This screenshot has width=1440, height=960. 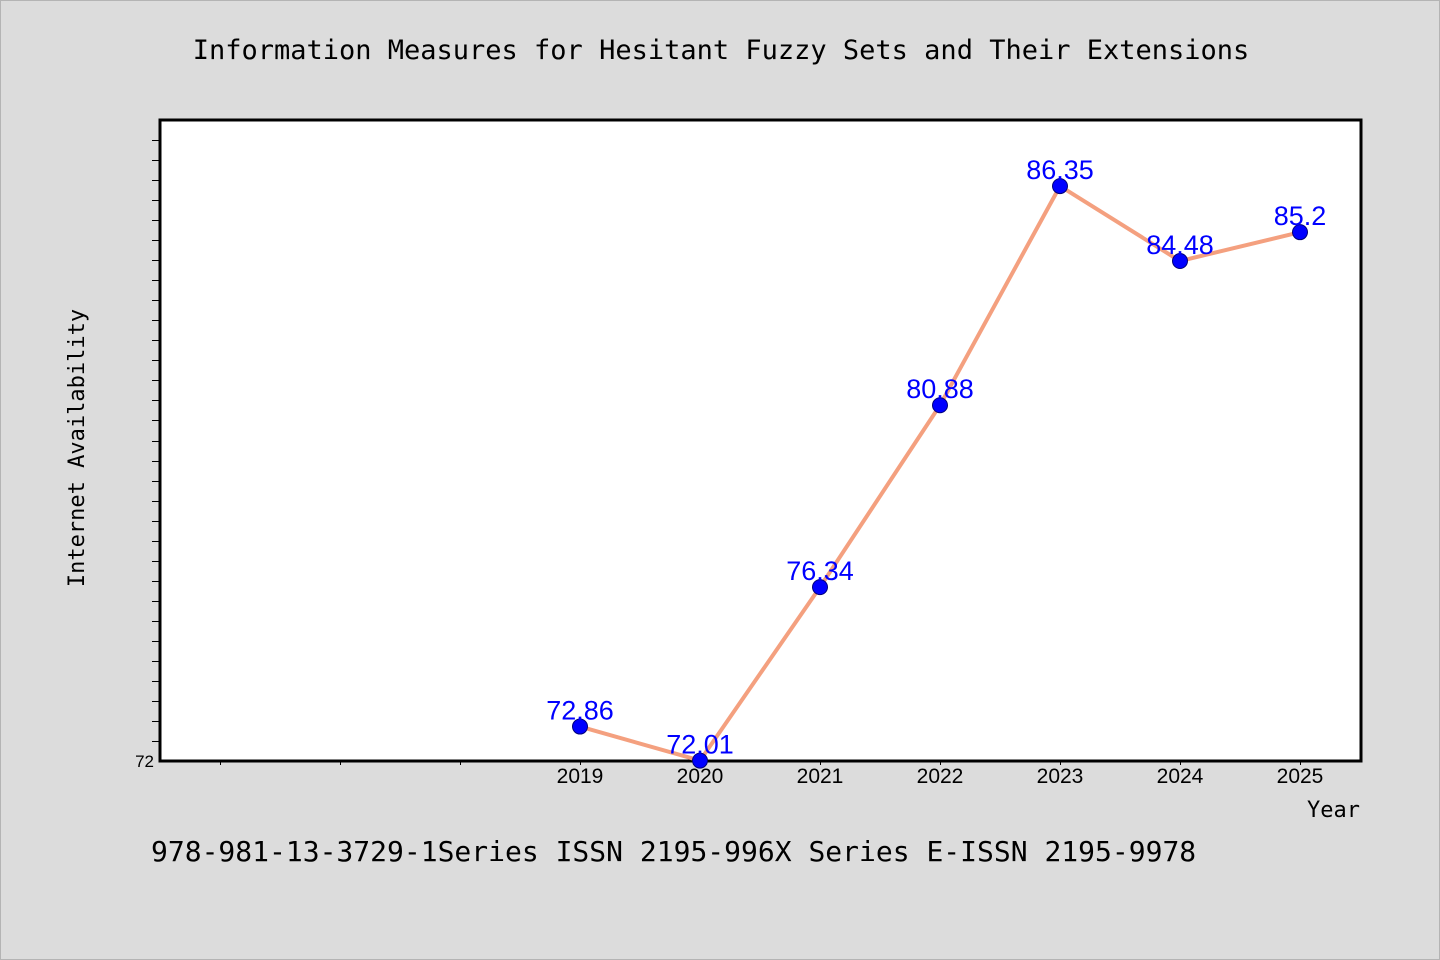 What do you see at coordinates (1060, 776) in the screenshot?
I see `x-tick-label: 2023` at bounding box center [1060, 776].